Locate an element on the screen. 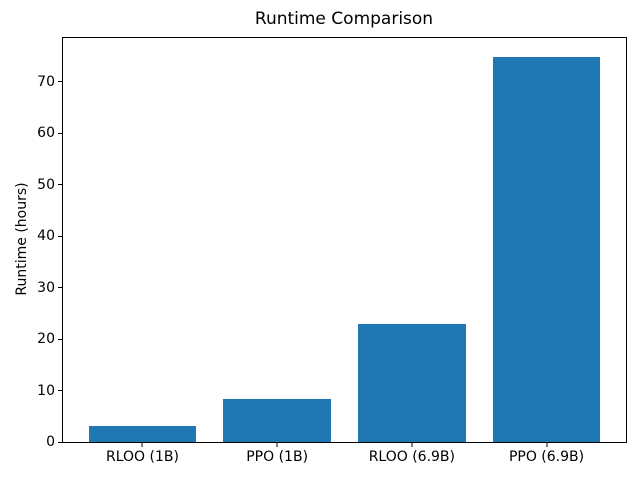 The height and width of the screenshot is (480, 640). y-tick-label: 50 is located at coordinates (46, 184).